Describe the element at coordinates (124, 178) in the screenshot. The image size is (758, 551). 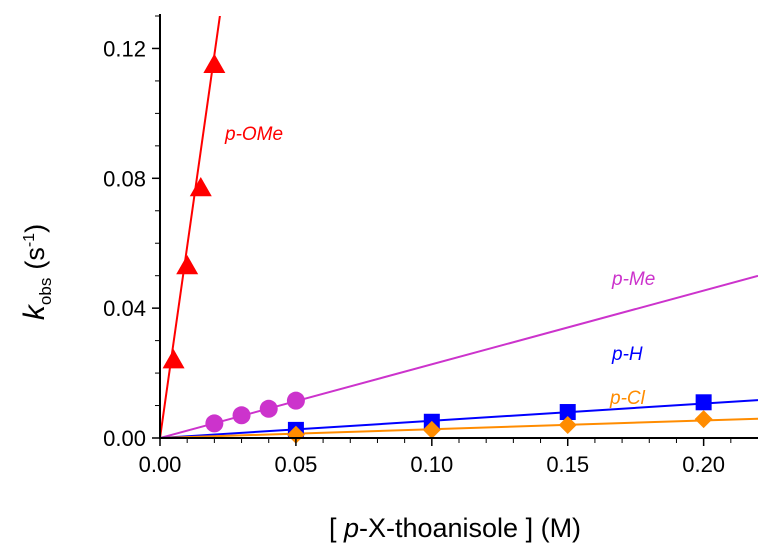
I see `y-tick-label: 0.08` at that location.